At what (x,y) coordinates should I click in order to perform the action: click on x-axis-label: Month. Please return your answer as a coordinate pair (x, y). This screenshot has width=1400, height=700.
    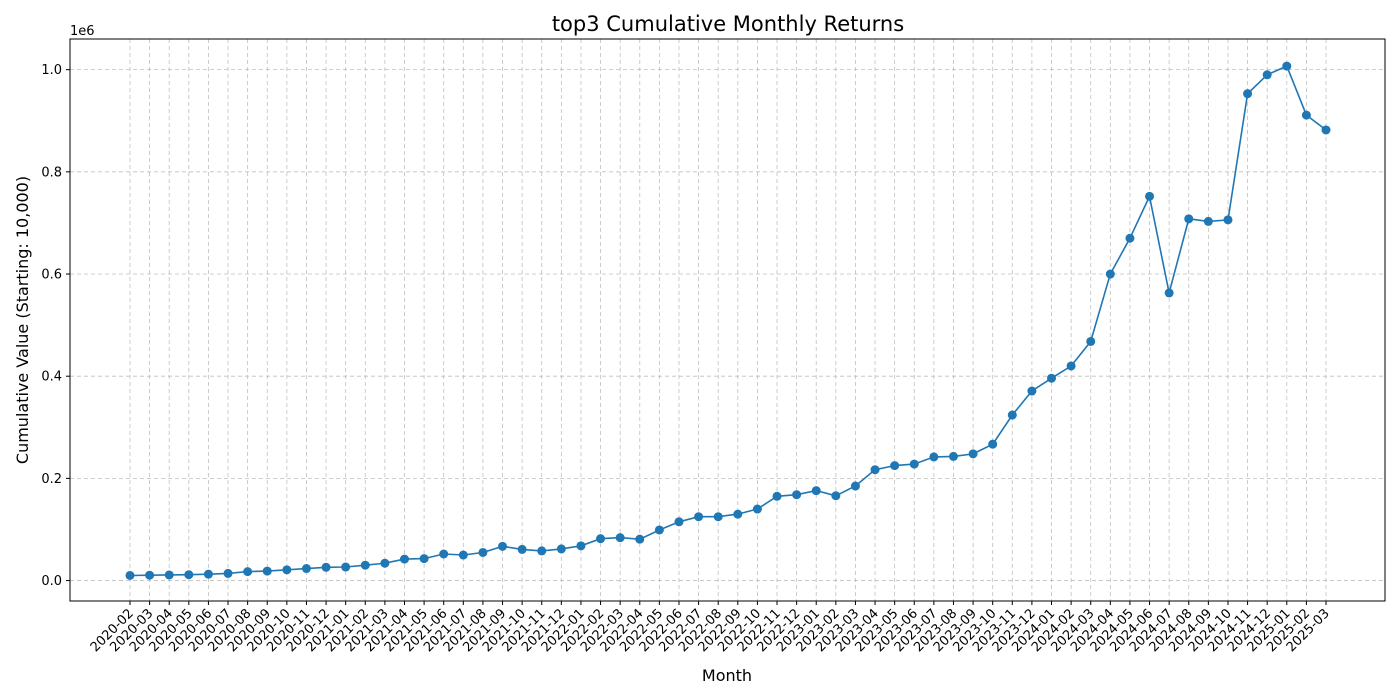
    Looking at the image, I should click on (727, 675).